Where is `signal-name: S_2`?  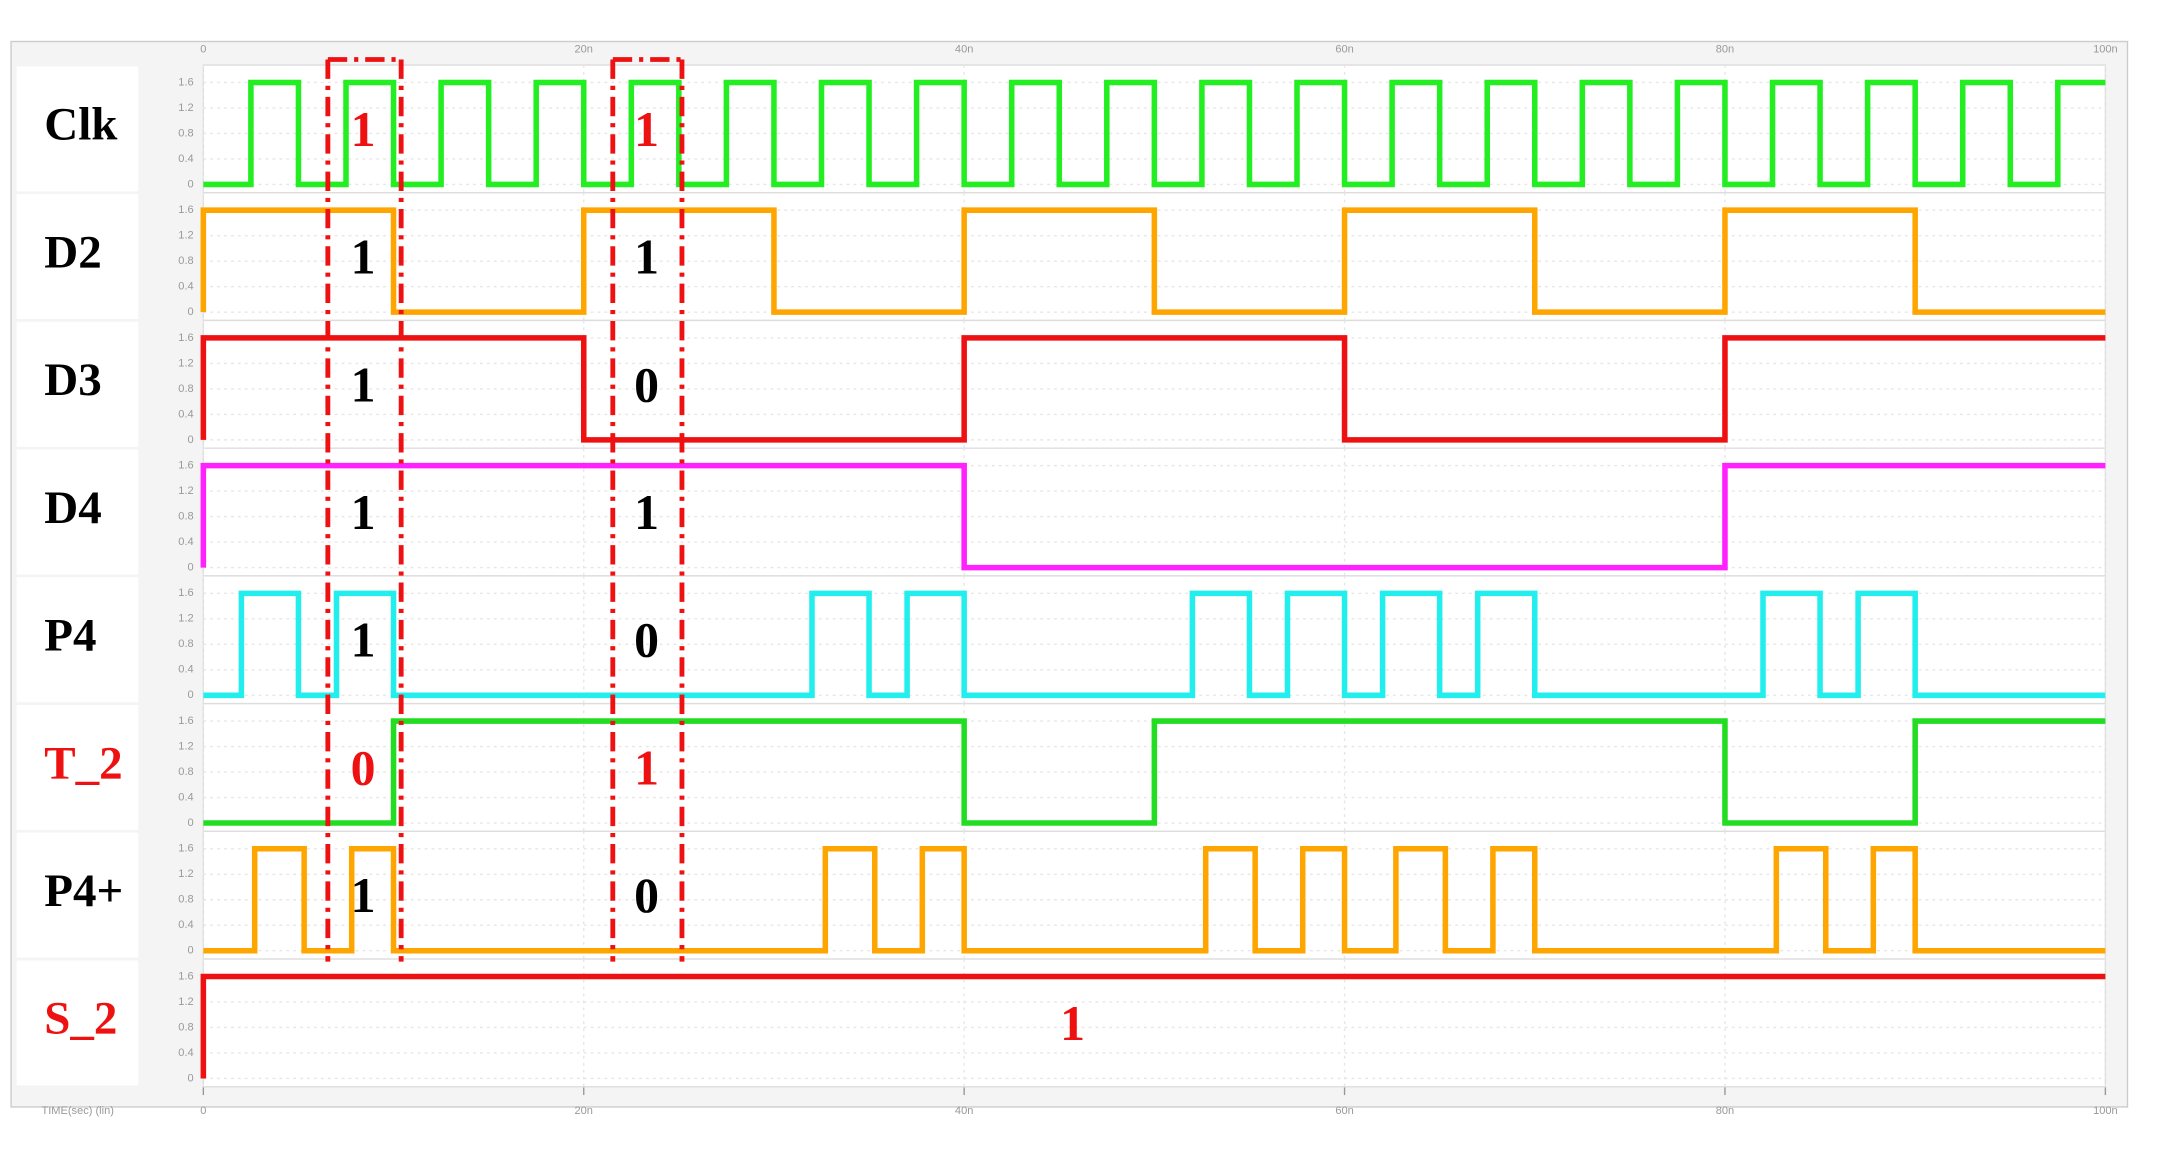 signal-name: S_2 is located at coordinates (80, 1019).